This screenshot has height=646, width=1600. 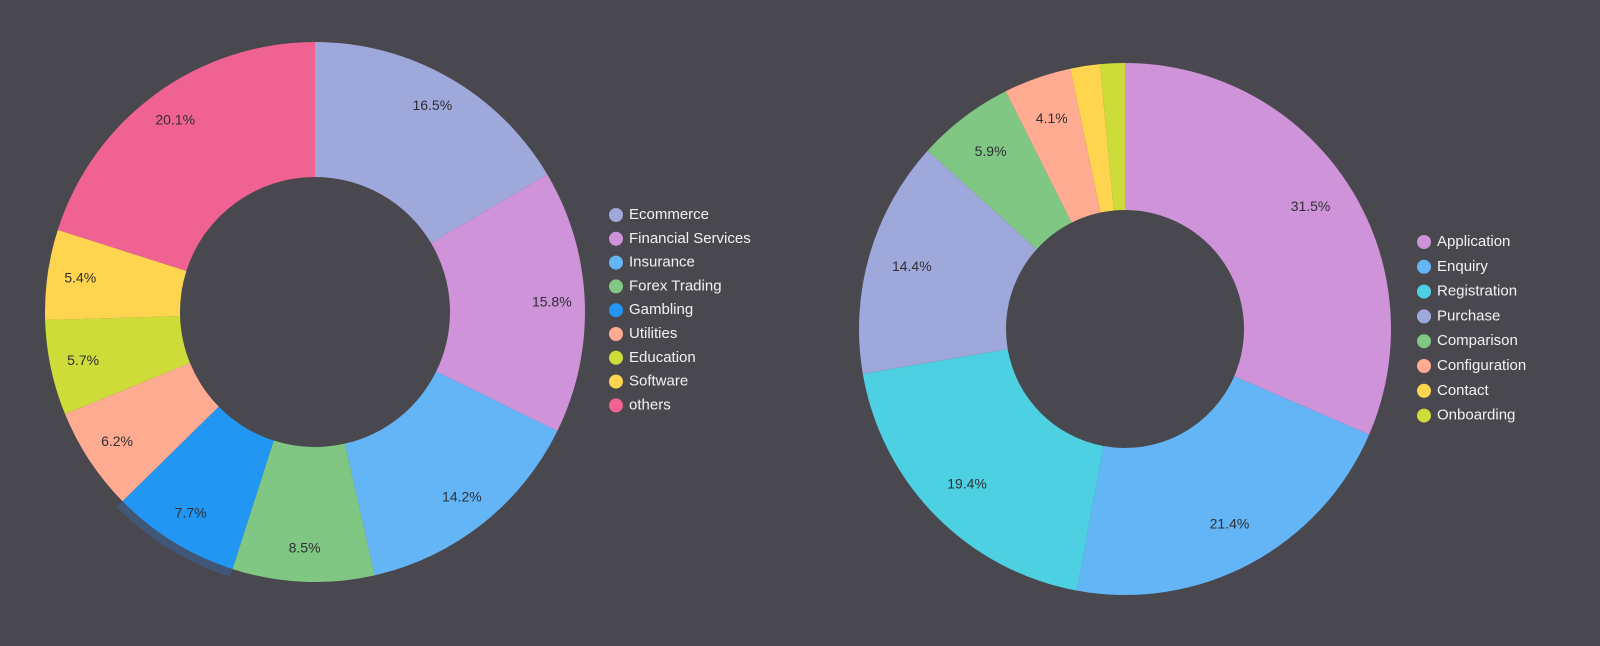 I want to click on slice-application, so click(x=1258, y=249).